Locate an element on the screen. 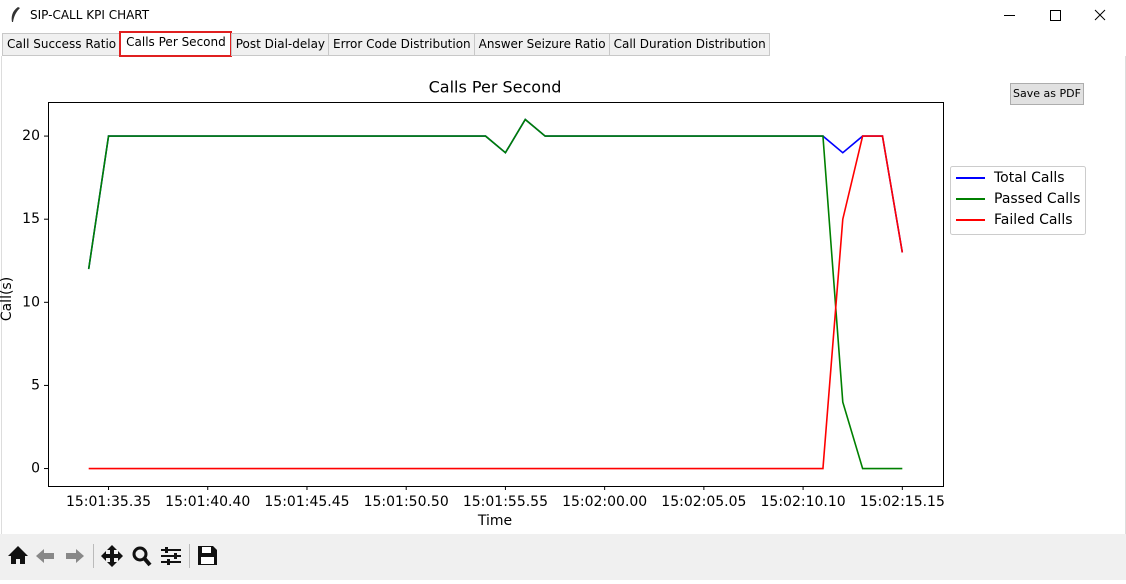  x-tick-label: 15:01:55.55 is located at coordinates (505, 502).